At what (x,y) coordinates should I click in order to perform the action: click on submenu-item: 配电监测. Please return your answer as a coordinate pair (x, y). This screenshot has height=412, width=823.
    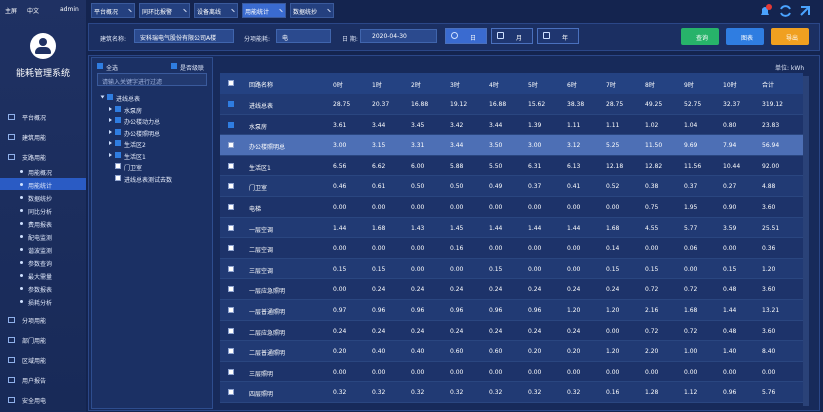
    Looking at the image, I should click on (40, 238).